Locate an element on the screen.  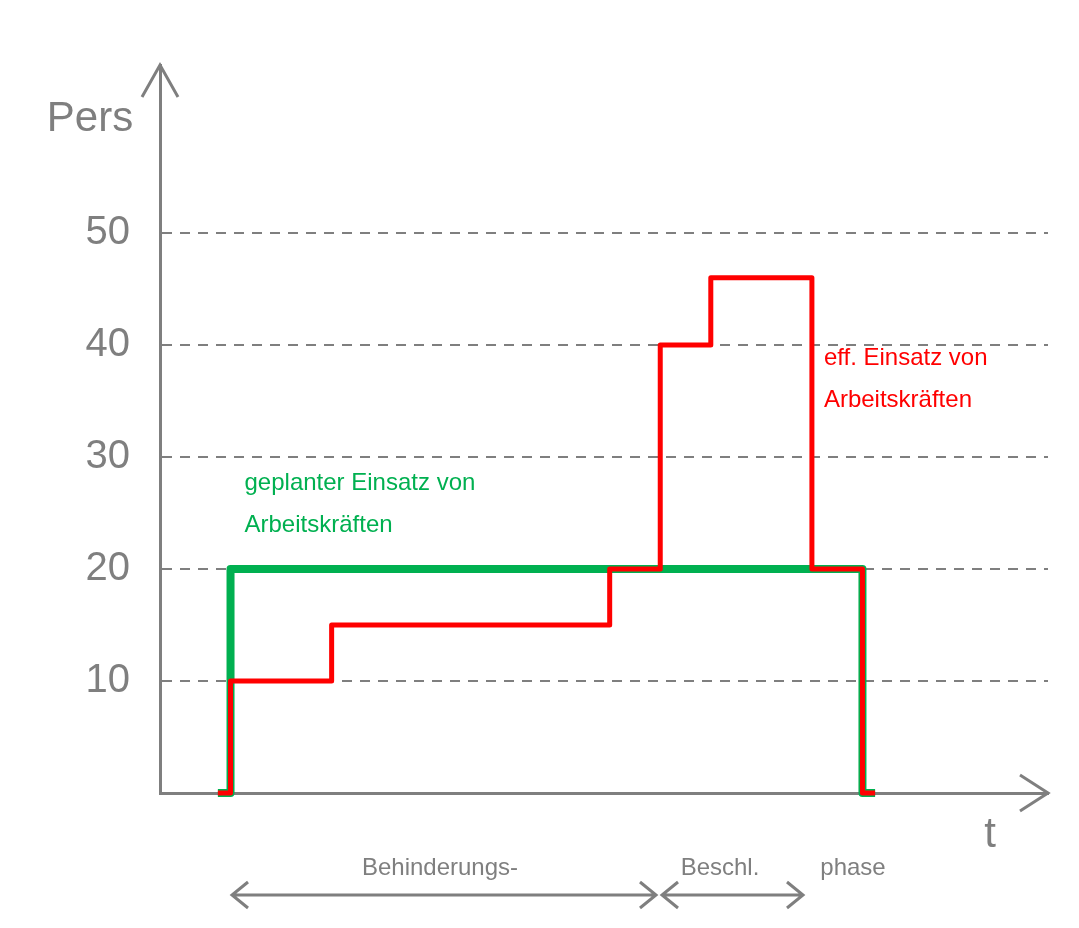
y-tick-label: 50 is located at coordinates (107, 230).